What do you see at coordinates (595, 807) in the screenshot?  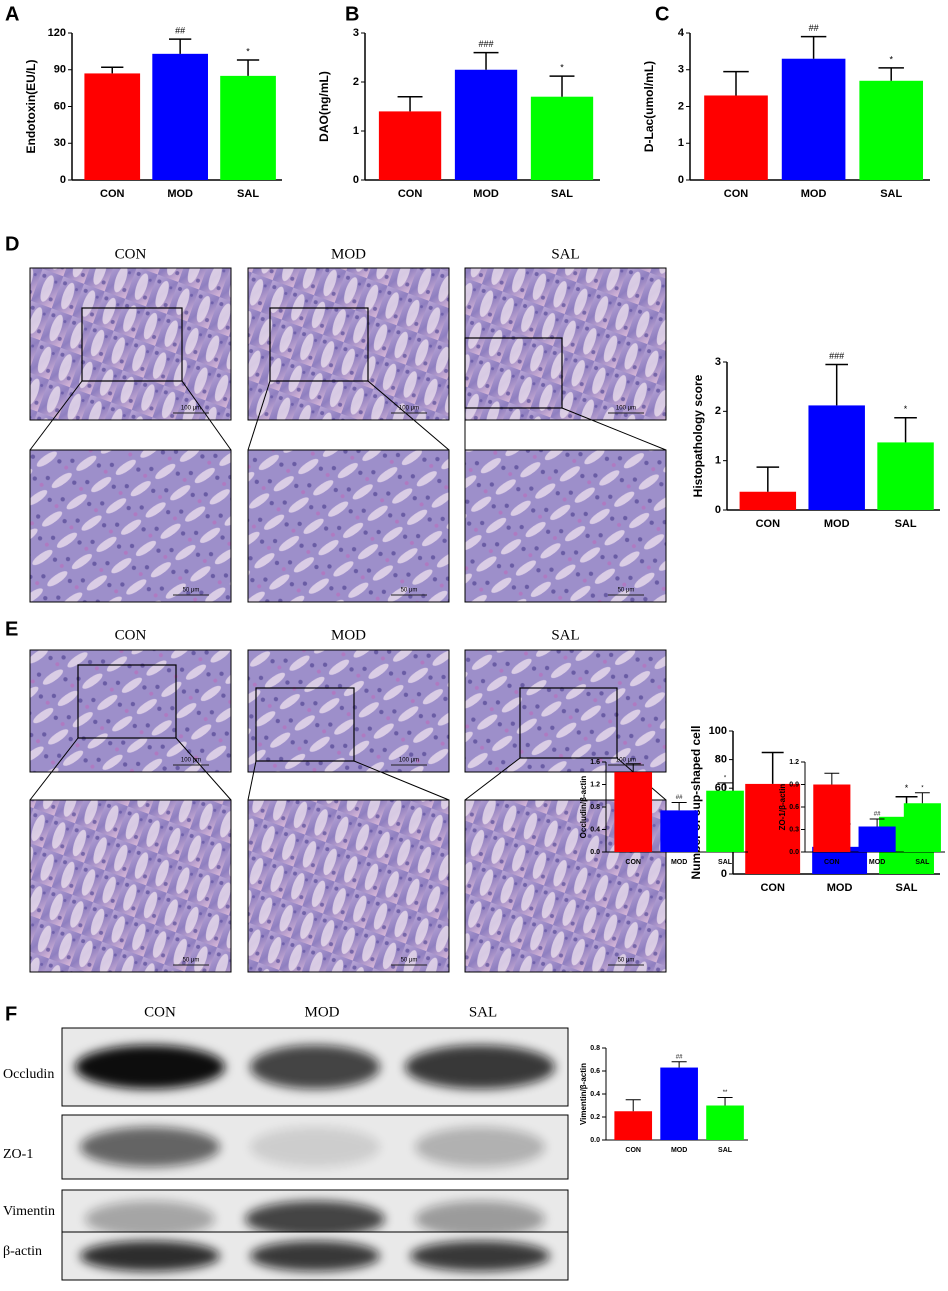 I see `y-tick-label: 0.8` at bounding box center [595, 807].